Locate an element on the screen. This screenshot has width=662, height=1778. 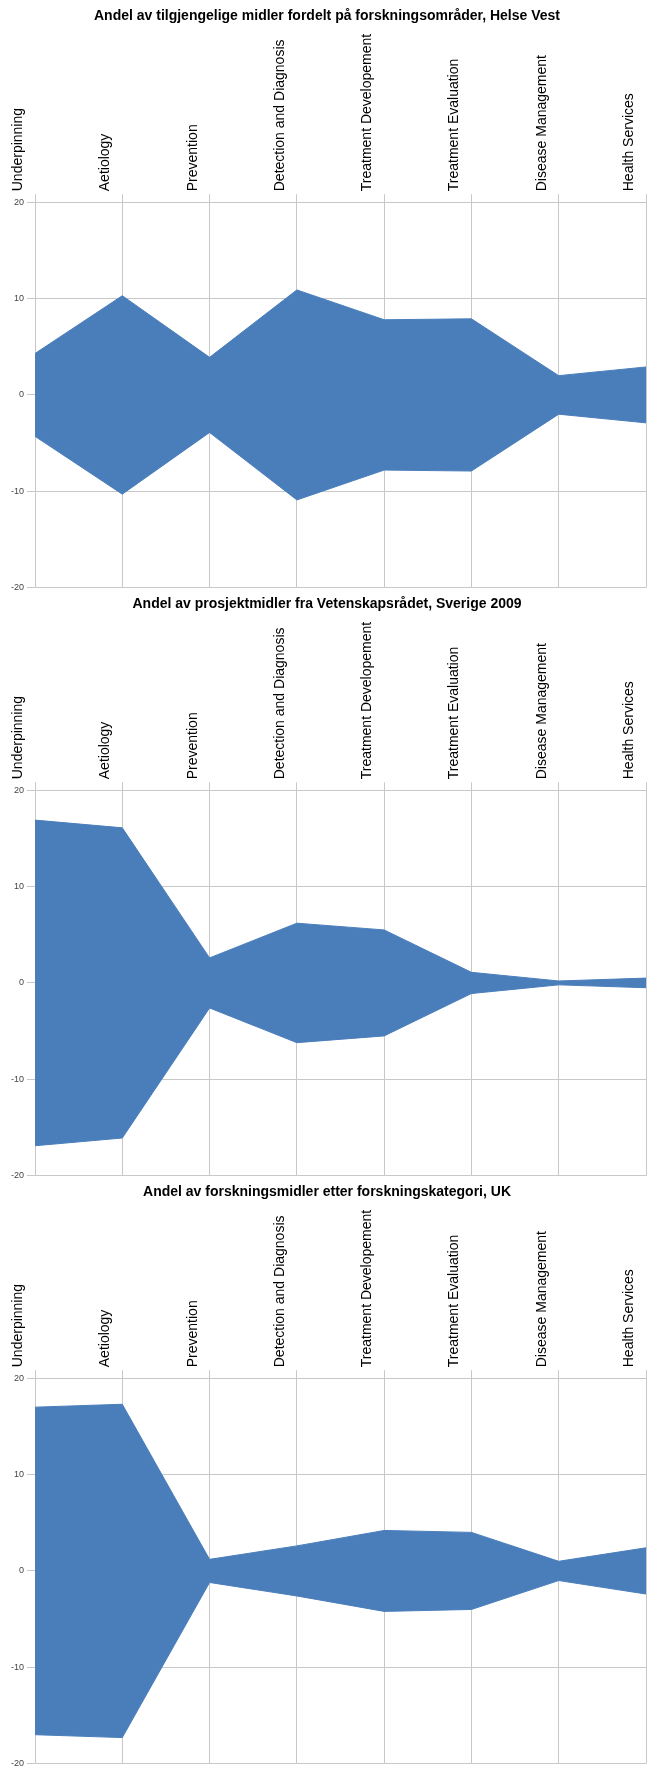
chart-title: Andel av tilgjengelige midler fordelt på forskningsområder, Helse Vest is located at coordinates (327, 15).